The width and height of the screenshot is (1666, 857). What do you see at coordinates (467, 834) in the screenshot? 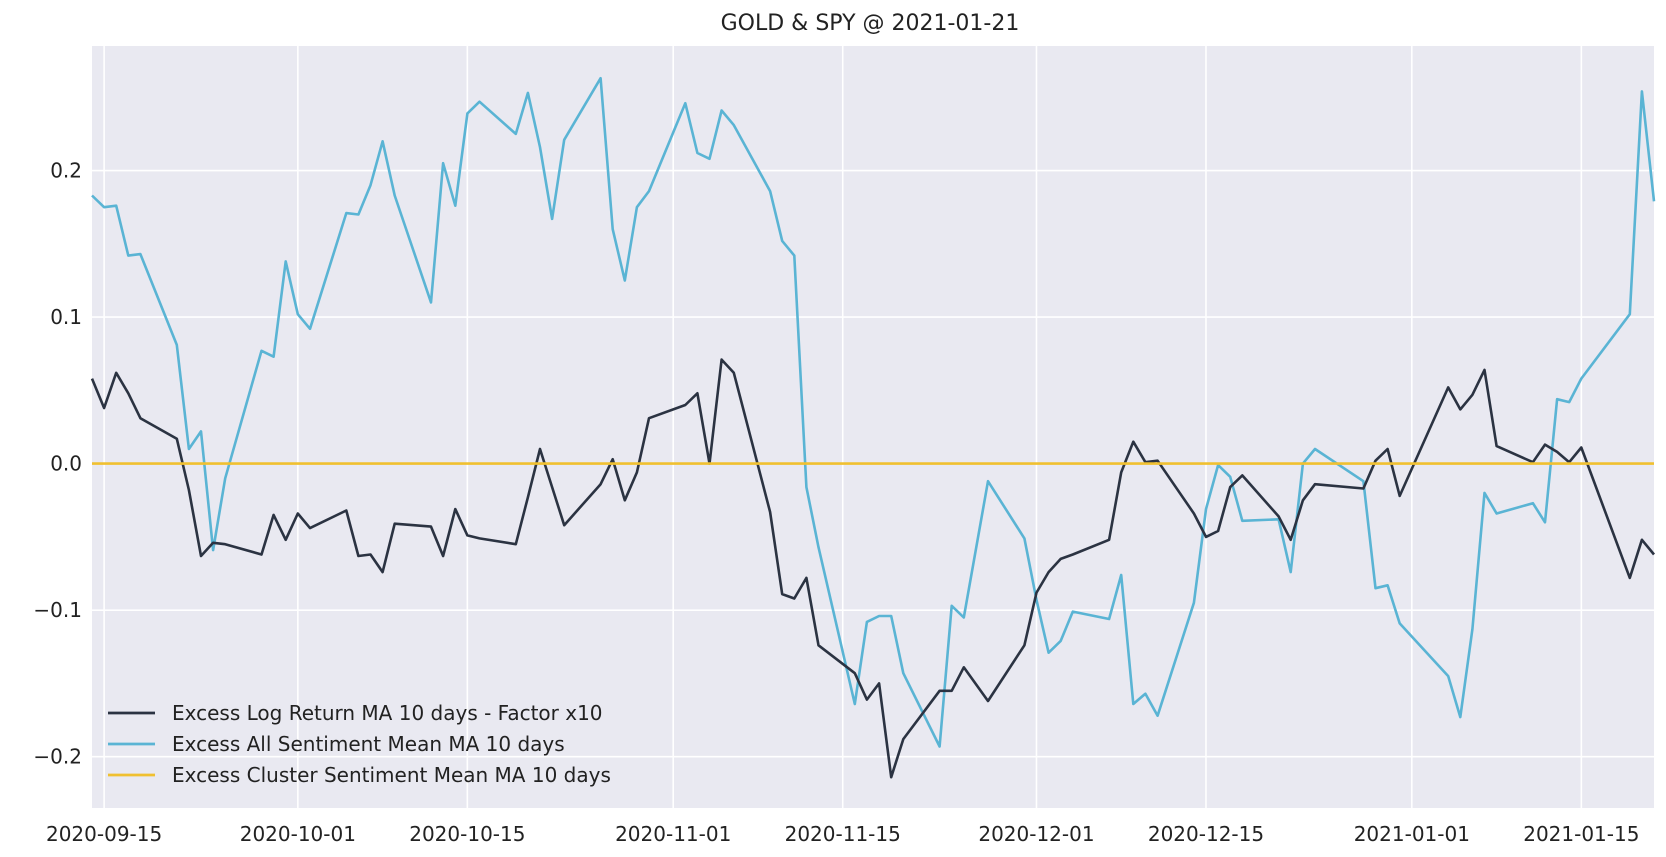
I see `x-tick-label: 2020-10-15` at bounding box center [467, 834].